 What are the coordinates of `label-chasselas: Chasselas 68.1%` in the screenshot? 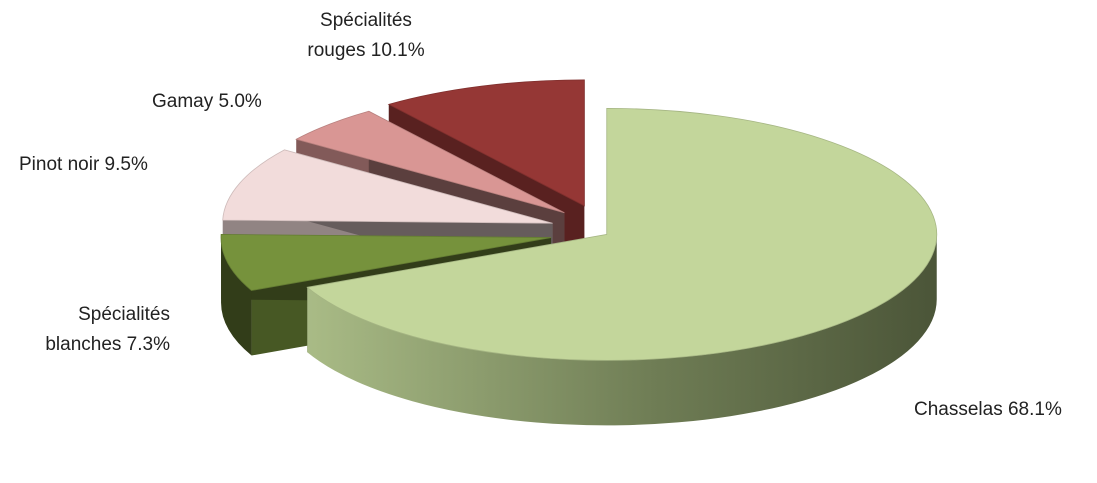 It's located at (988, 410).